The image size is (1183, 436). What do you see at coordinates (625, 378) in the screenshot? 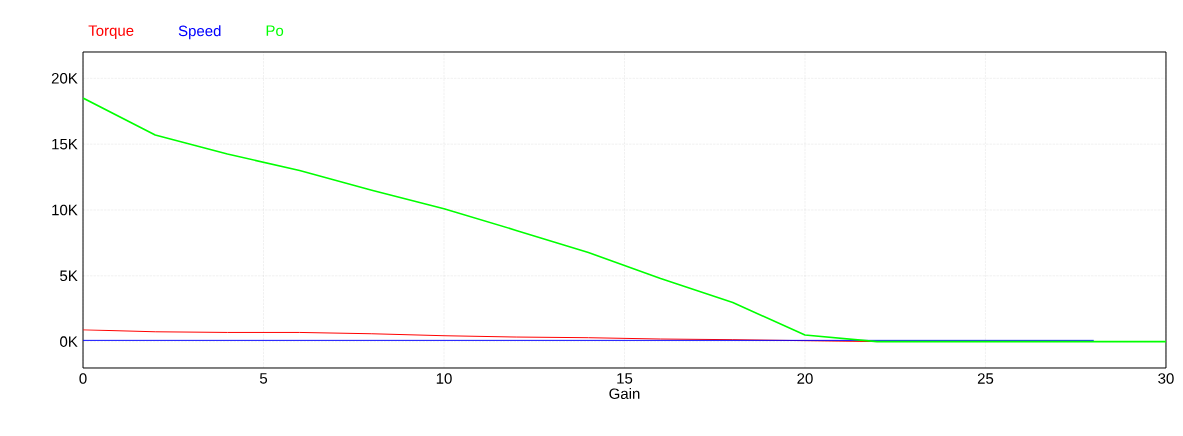
I see `x-tick-label: 15` at bounding box center [625, 378].